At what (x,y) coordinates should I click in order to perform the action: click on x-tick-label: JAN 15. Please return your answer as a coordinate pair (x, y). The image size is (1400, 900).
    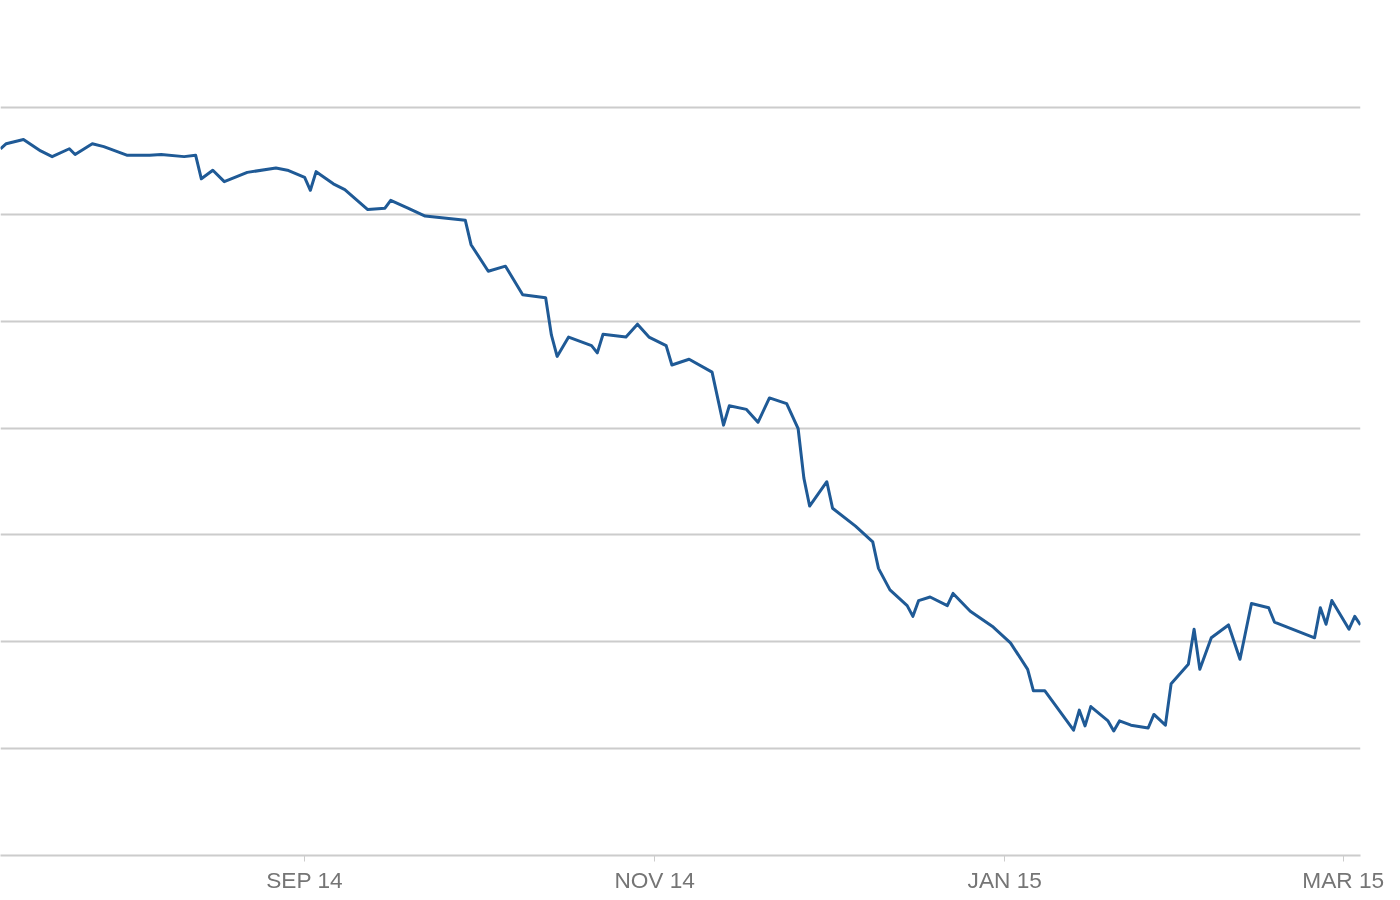
    Looking at the image, I should click on (1004, 879).